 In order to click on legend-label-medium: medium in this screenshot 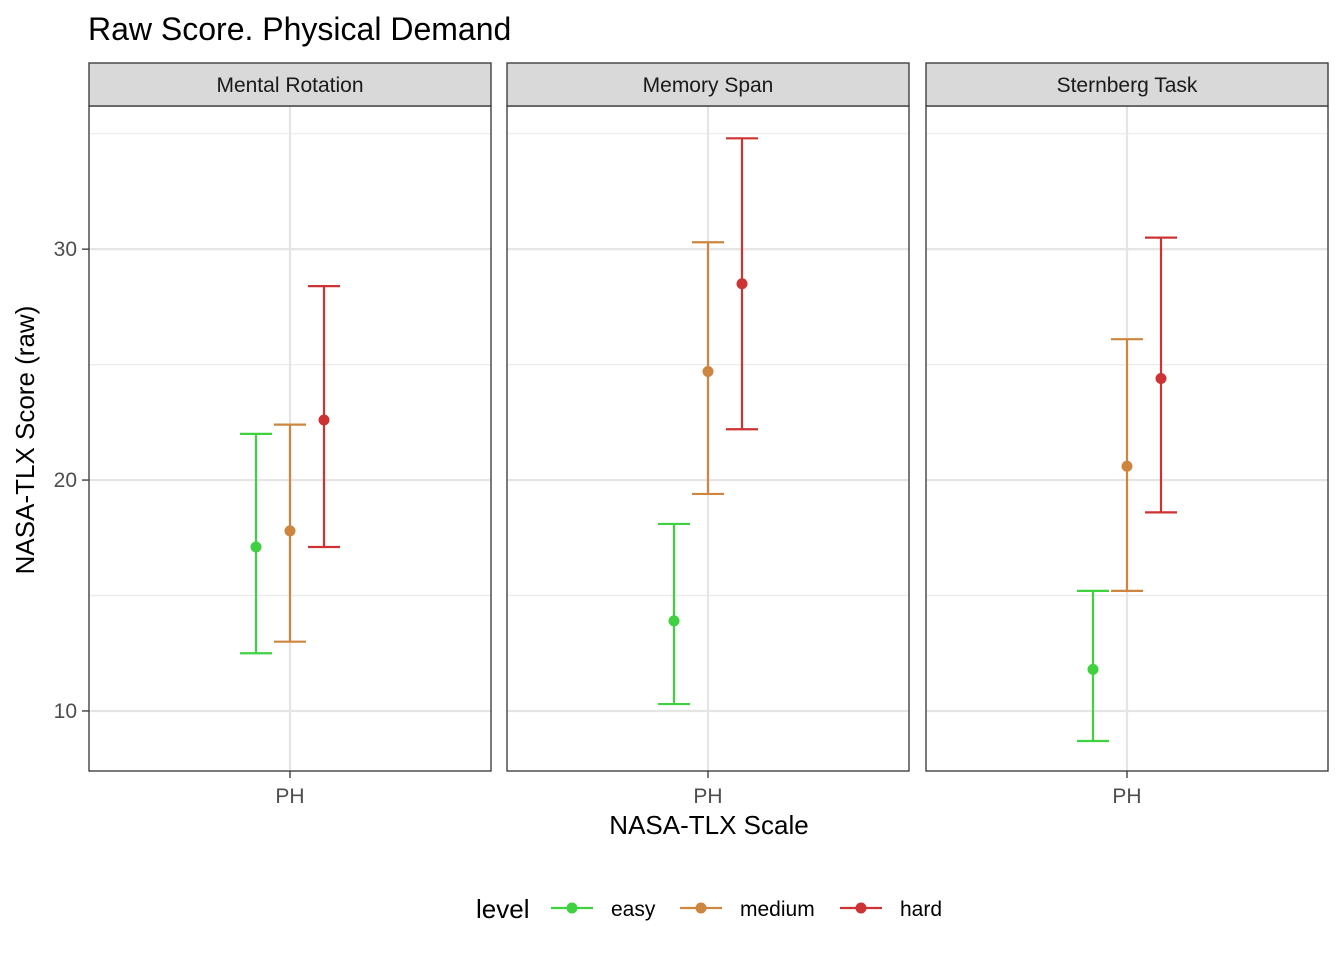, I will do `click(777, 909)`.